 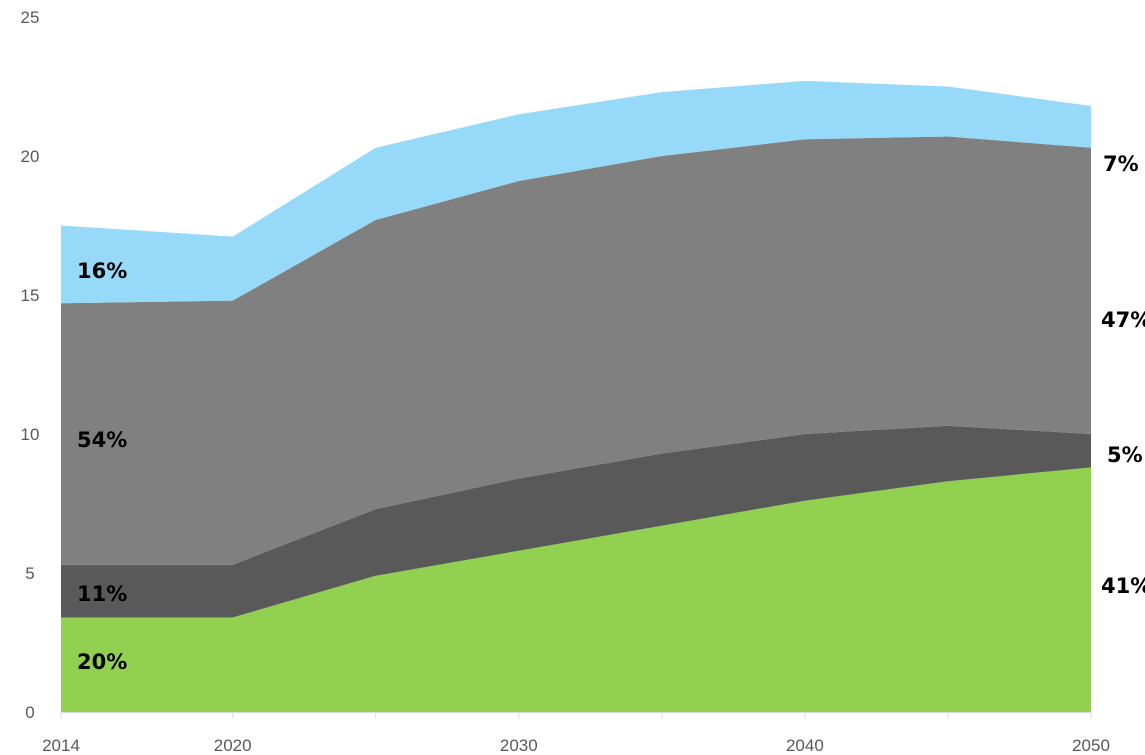 What do you see at coordinates (1123, 586) in the screenshot?
I see `share-label-2050: 41%` at bounding box center [1123, 586].